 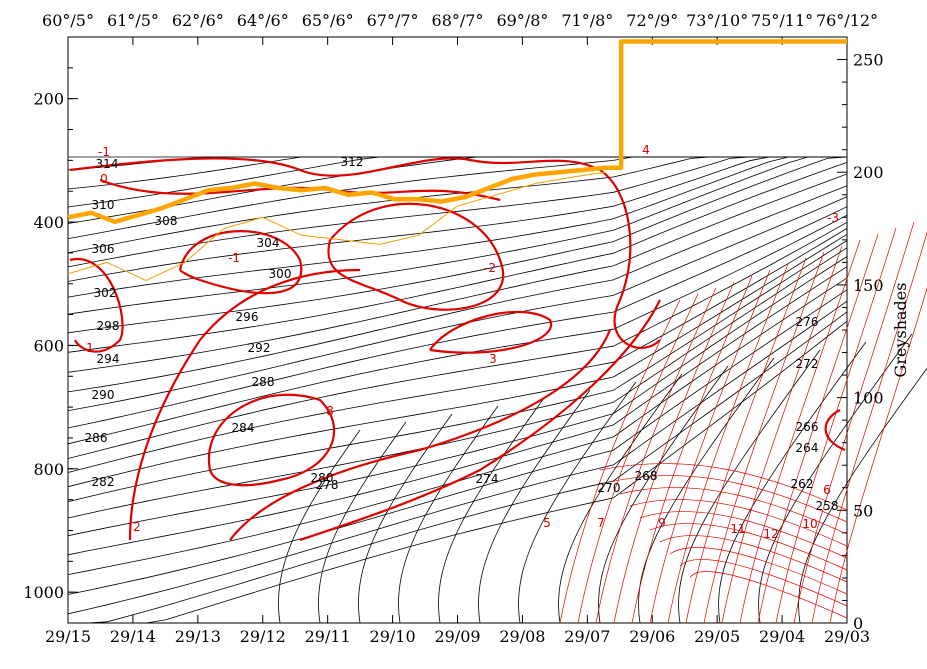 I want to click on red-contour-label: 5, so click(x=547, y=523).